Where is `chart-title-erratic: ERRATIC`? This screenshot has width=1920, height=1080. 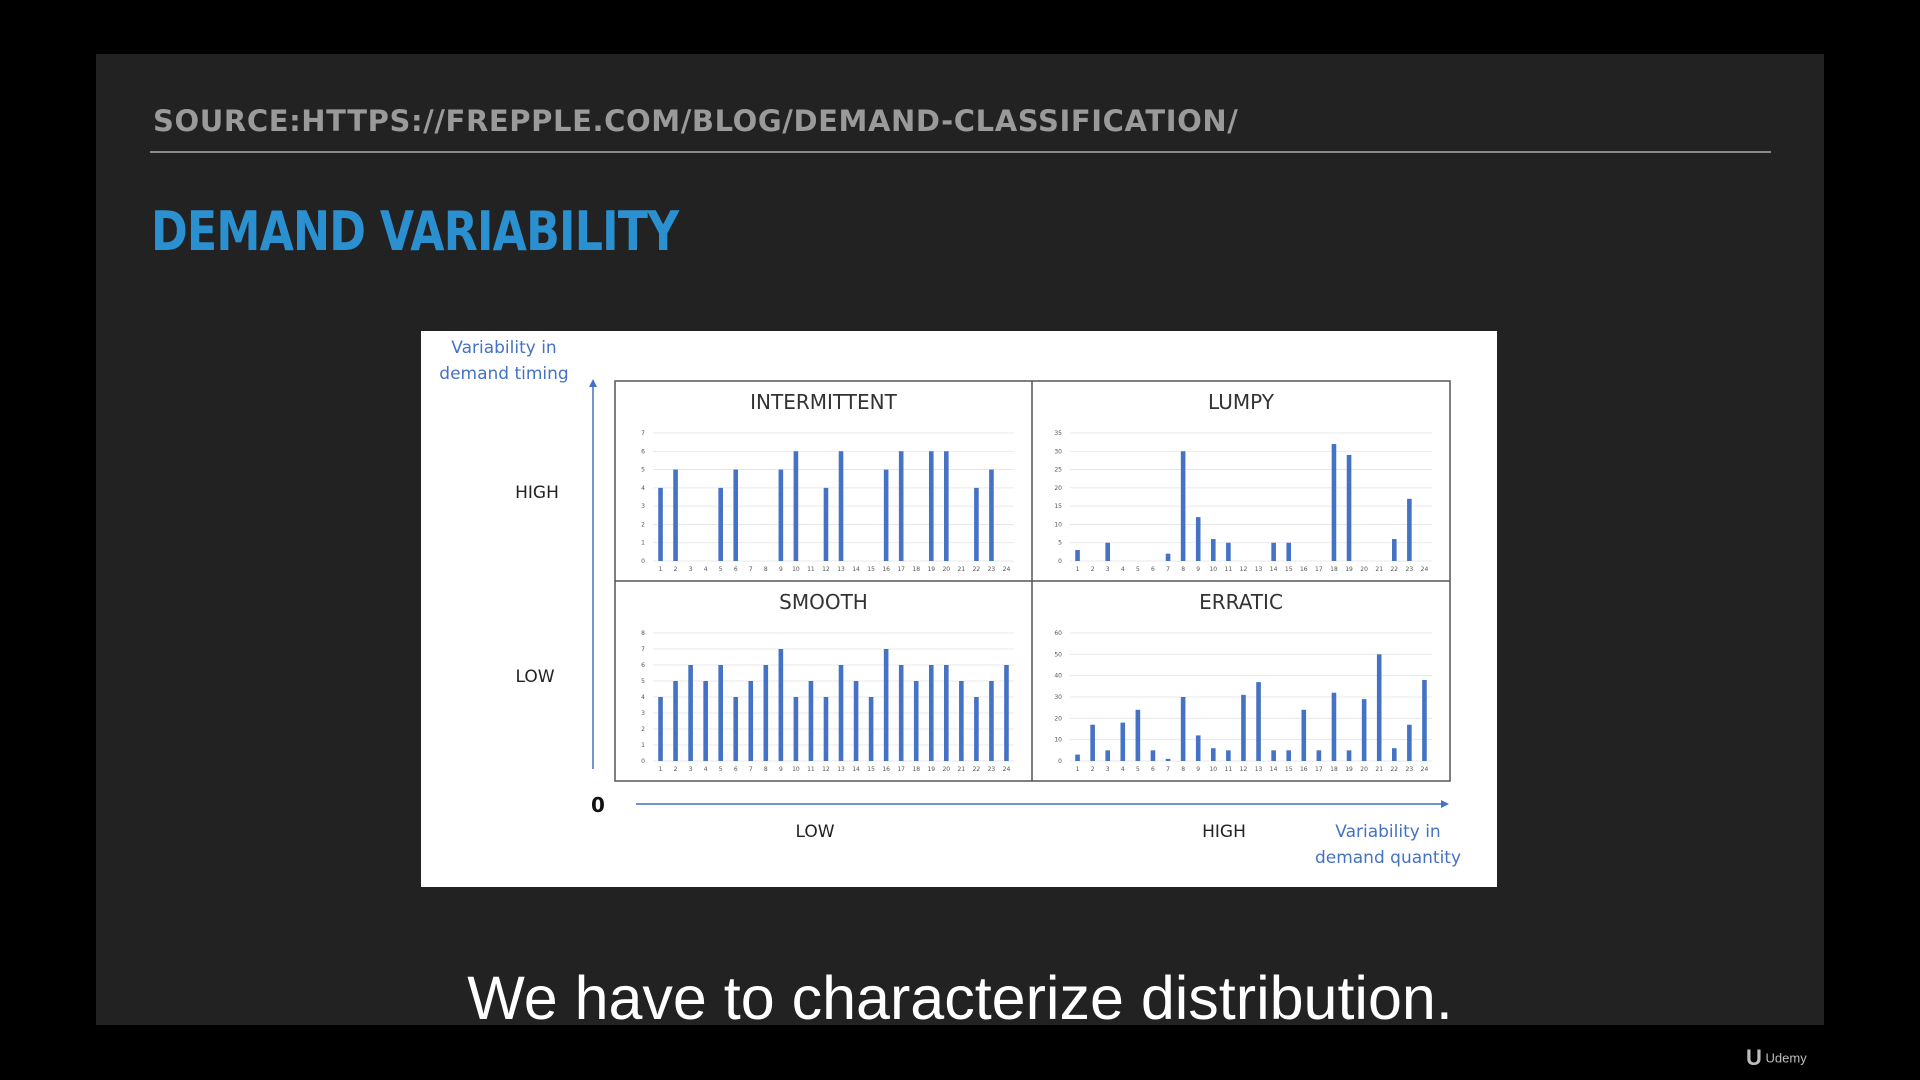 chart-title-erratic: ERRATIC is located at coordinates (1241, 602).